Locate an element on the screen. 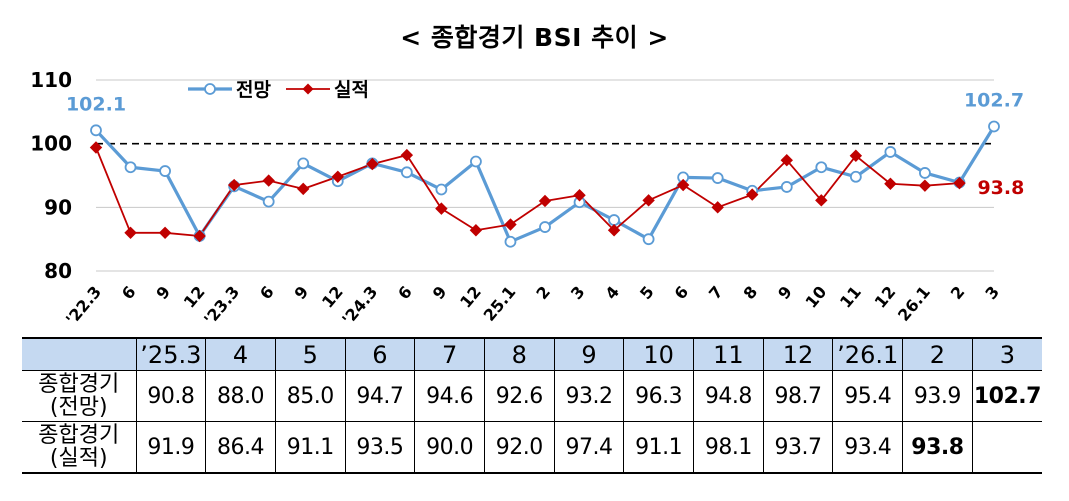 The image size is (1069, 501). table-cell is located at coordinates (1006, 447).